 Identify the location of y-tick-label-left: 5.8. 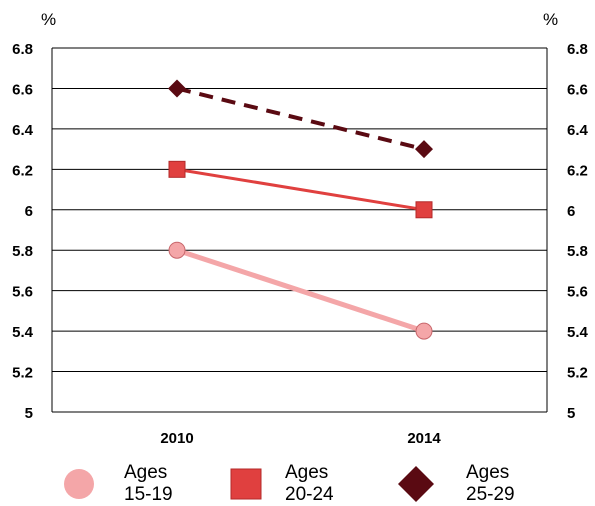
(22, 251).